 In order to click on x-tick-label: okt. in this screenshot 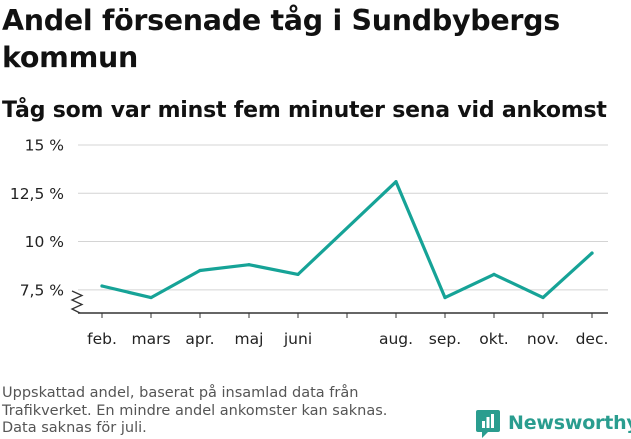, I will do `click(493, 339)`.